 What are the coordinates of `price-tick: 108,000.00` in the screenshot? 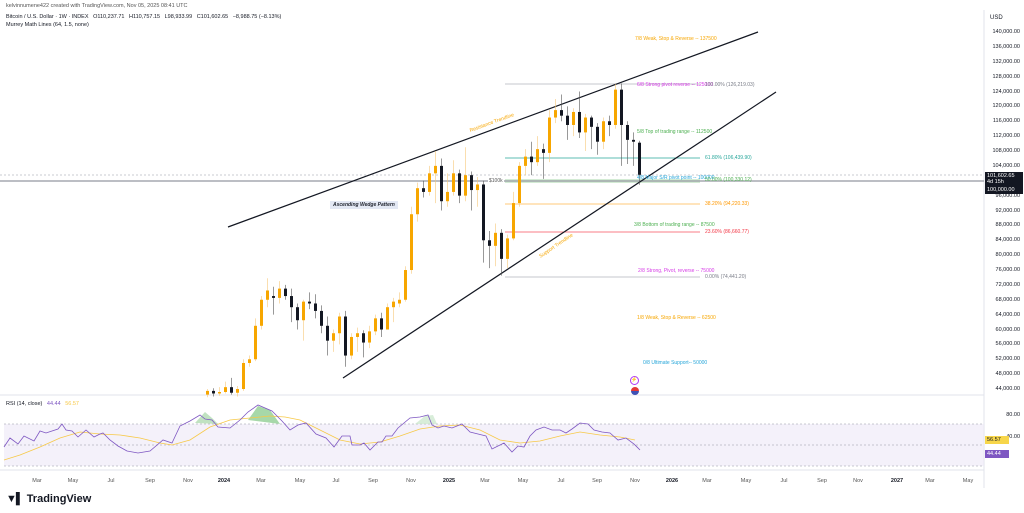 It's located at (1006, 151).